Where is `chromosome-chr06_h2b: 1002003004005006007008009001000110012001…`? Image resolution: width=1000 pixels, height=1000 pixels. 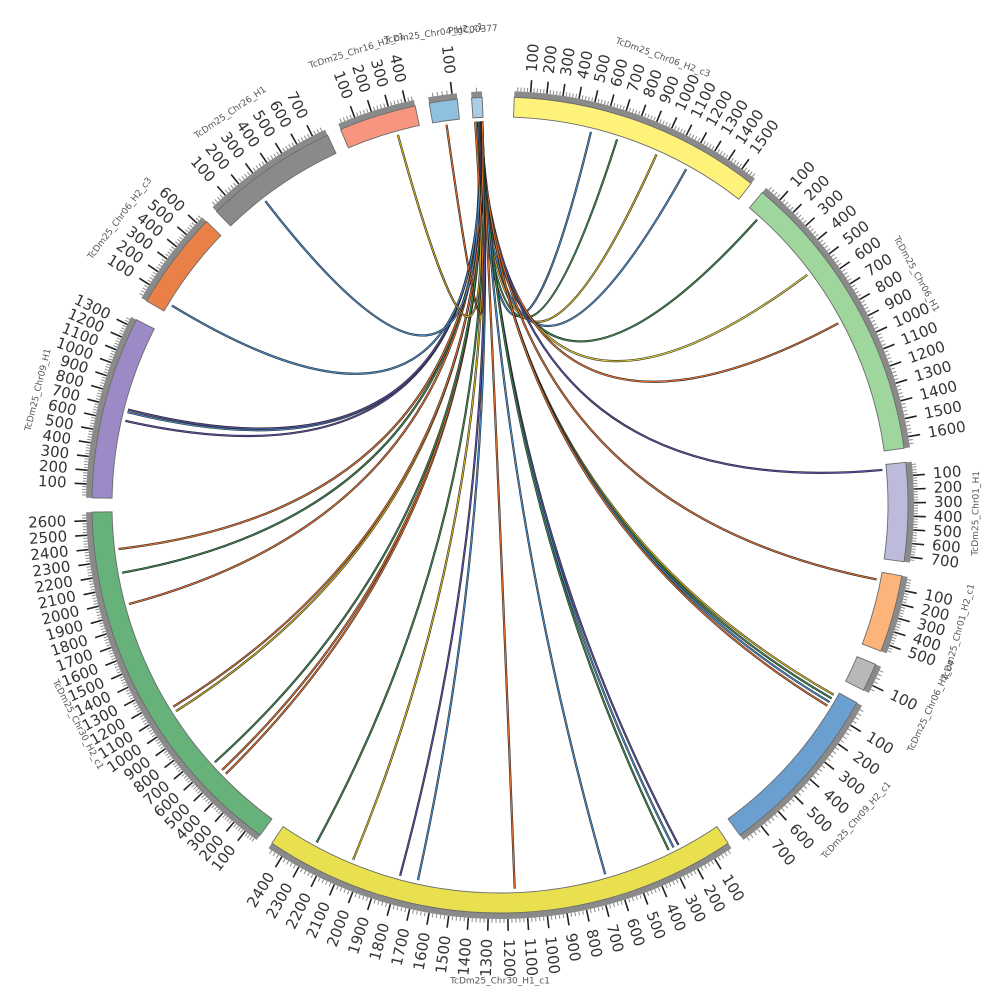 chromosome-chr06_h2b: 1002003004005006007008009001000110012001… is located at coordinates (648, 118).